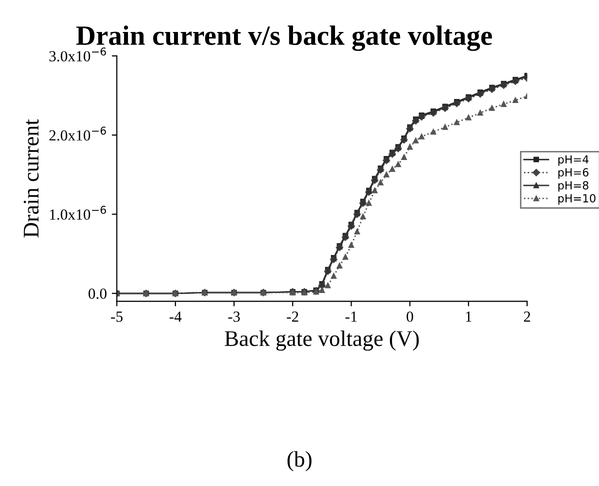  Describe the element at coordinates (292, 317) in the screenshot. I see `x-tick-label: -2` at that location.